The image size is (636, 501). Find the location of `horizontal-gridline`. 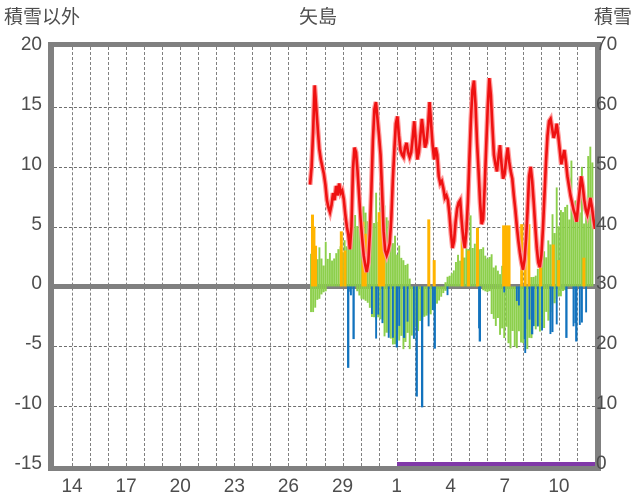

horizontal-gridline is located at coordinates (324, 107).